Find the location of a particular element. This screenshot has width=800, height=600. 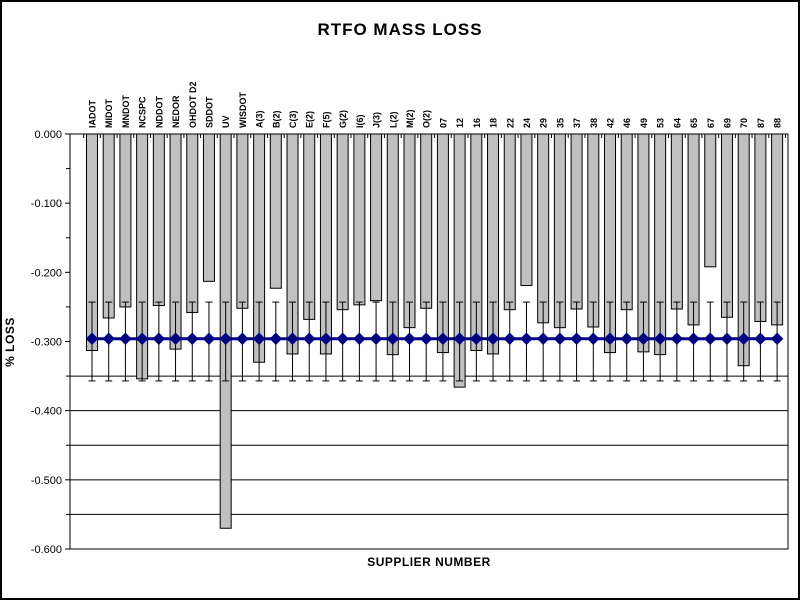

category-label: 35 is located at coordinates (560, 123).